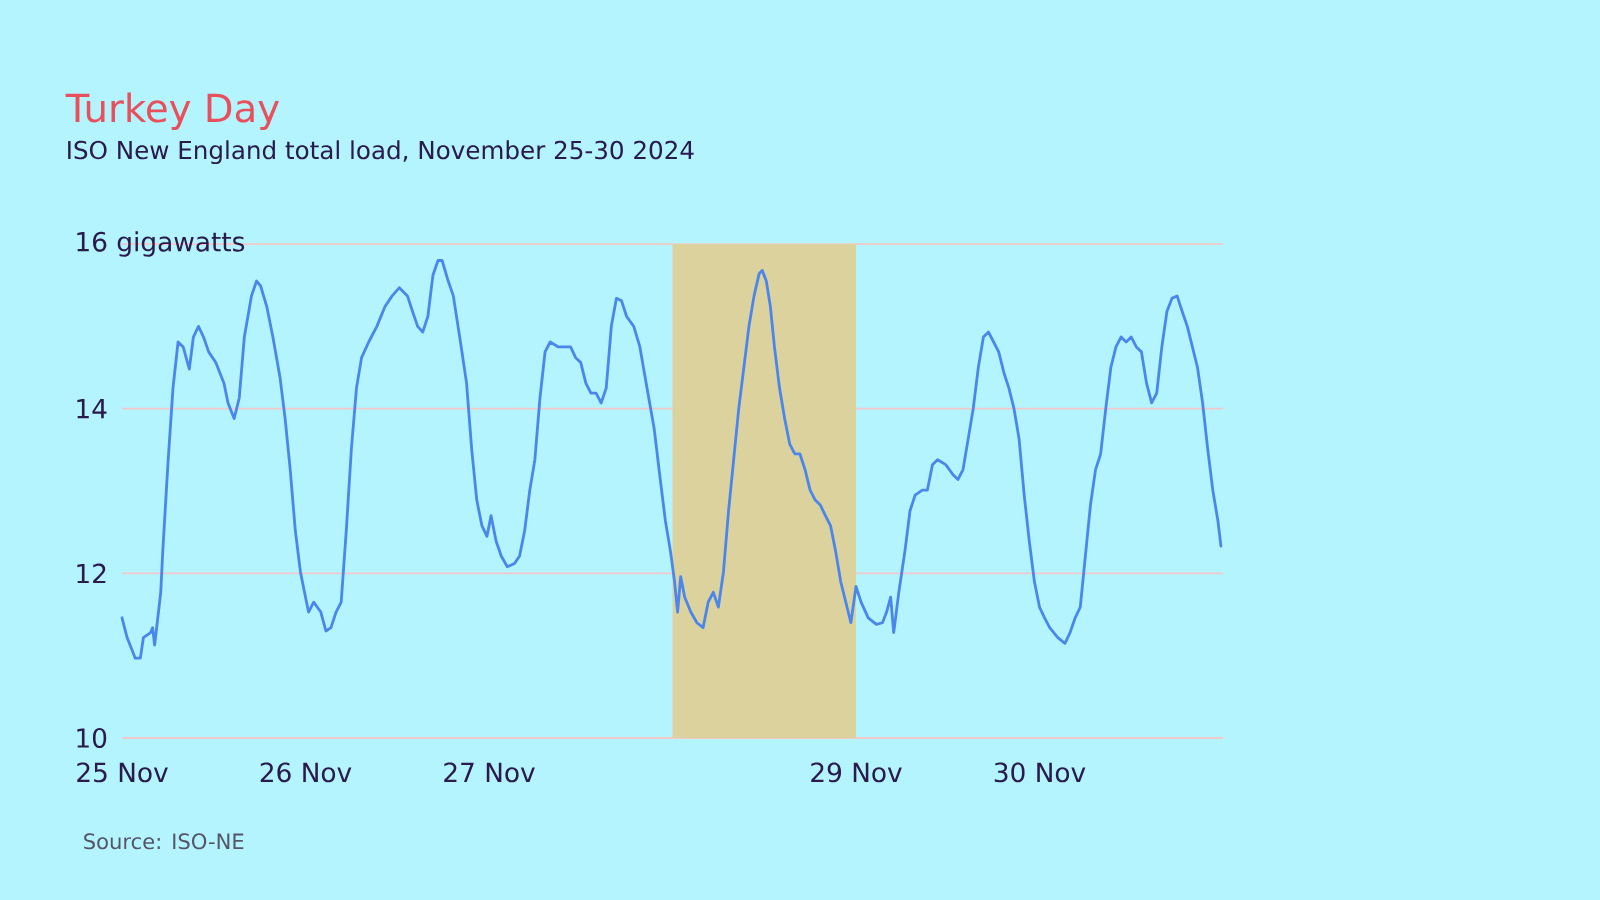  What do you see at coordinates (1040, 772) in the screenshot?
I see `x-tick-label: 30 Nov` at bounding box center [1040, 772].